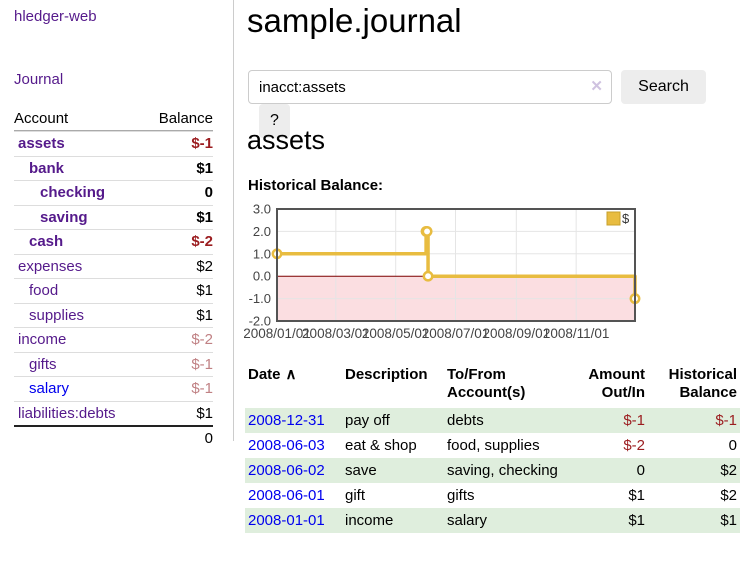 The width and height of the screenshot is (742, 582). I want to click on account-link-cash: cash, so click(46, 242).